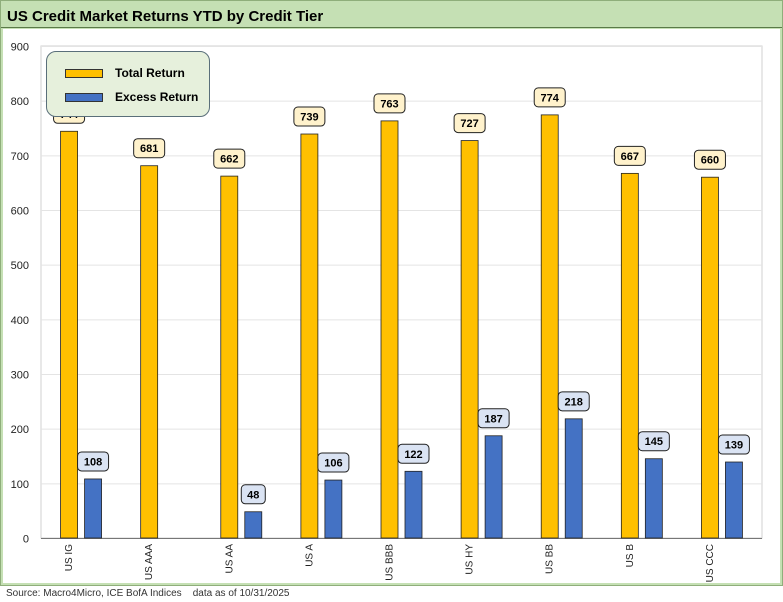 This screenshot has width=783, height=602. I want to click on legend-swatch-total-return, so click(84, 73).